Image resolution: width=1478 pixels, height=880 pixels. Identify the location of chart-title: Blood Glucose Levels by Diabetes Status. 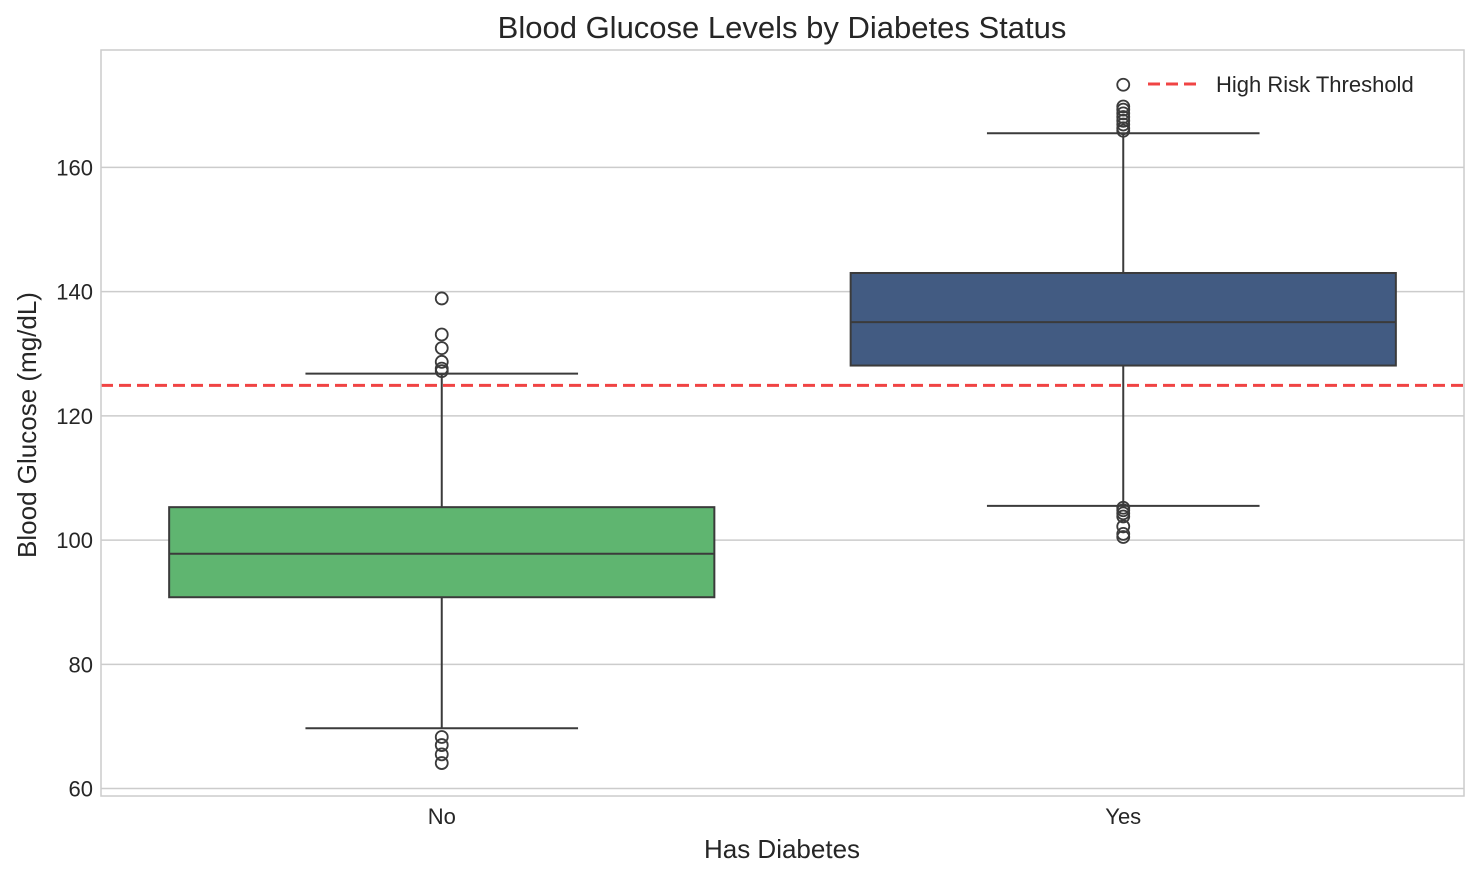
(782, 27).